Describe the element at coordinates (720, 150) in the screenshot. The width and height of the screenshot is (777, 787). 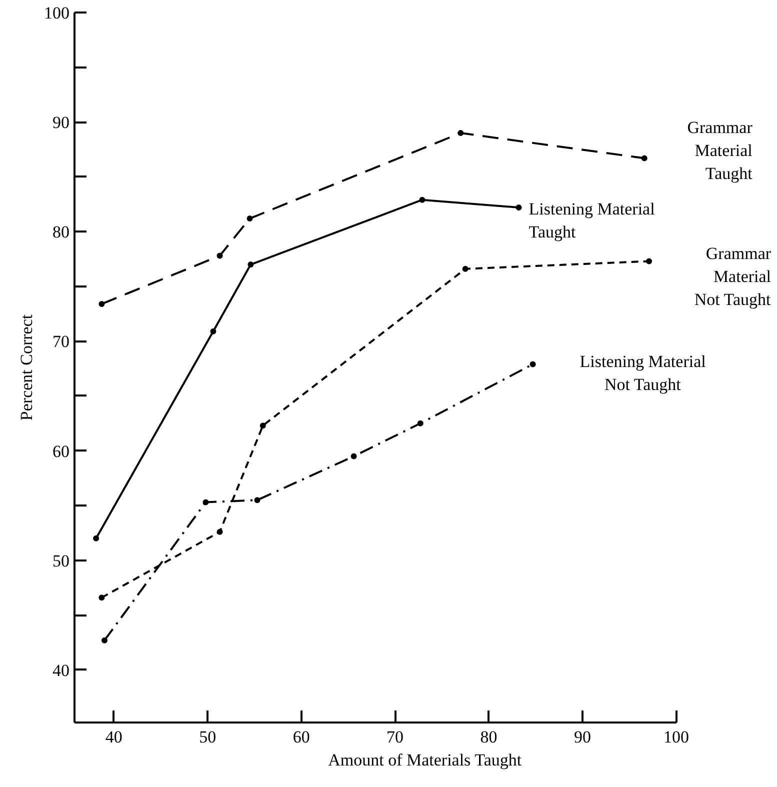
I see `text: Grammar Material Taught` at that location.